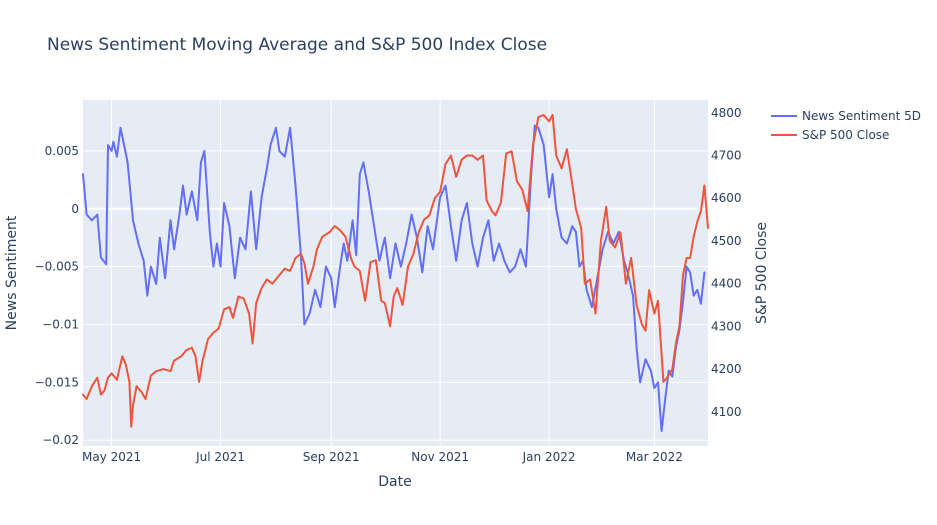 This screenshot has height=525, width=937. Describe the element at coordinates (726, 241) in the screenshot. I see `y-right-tick-label: 4500` at that location.